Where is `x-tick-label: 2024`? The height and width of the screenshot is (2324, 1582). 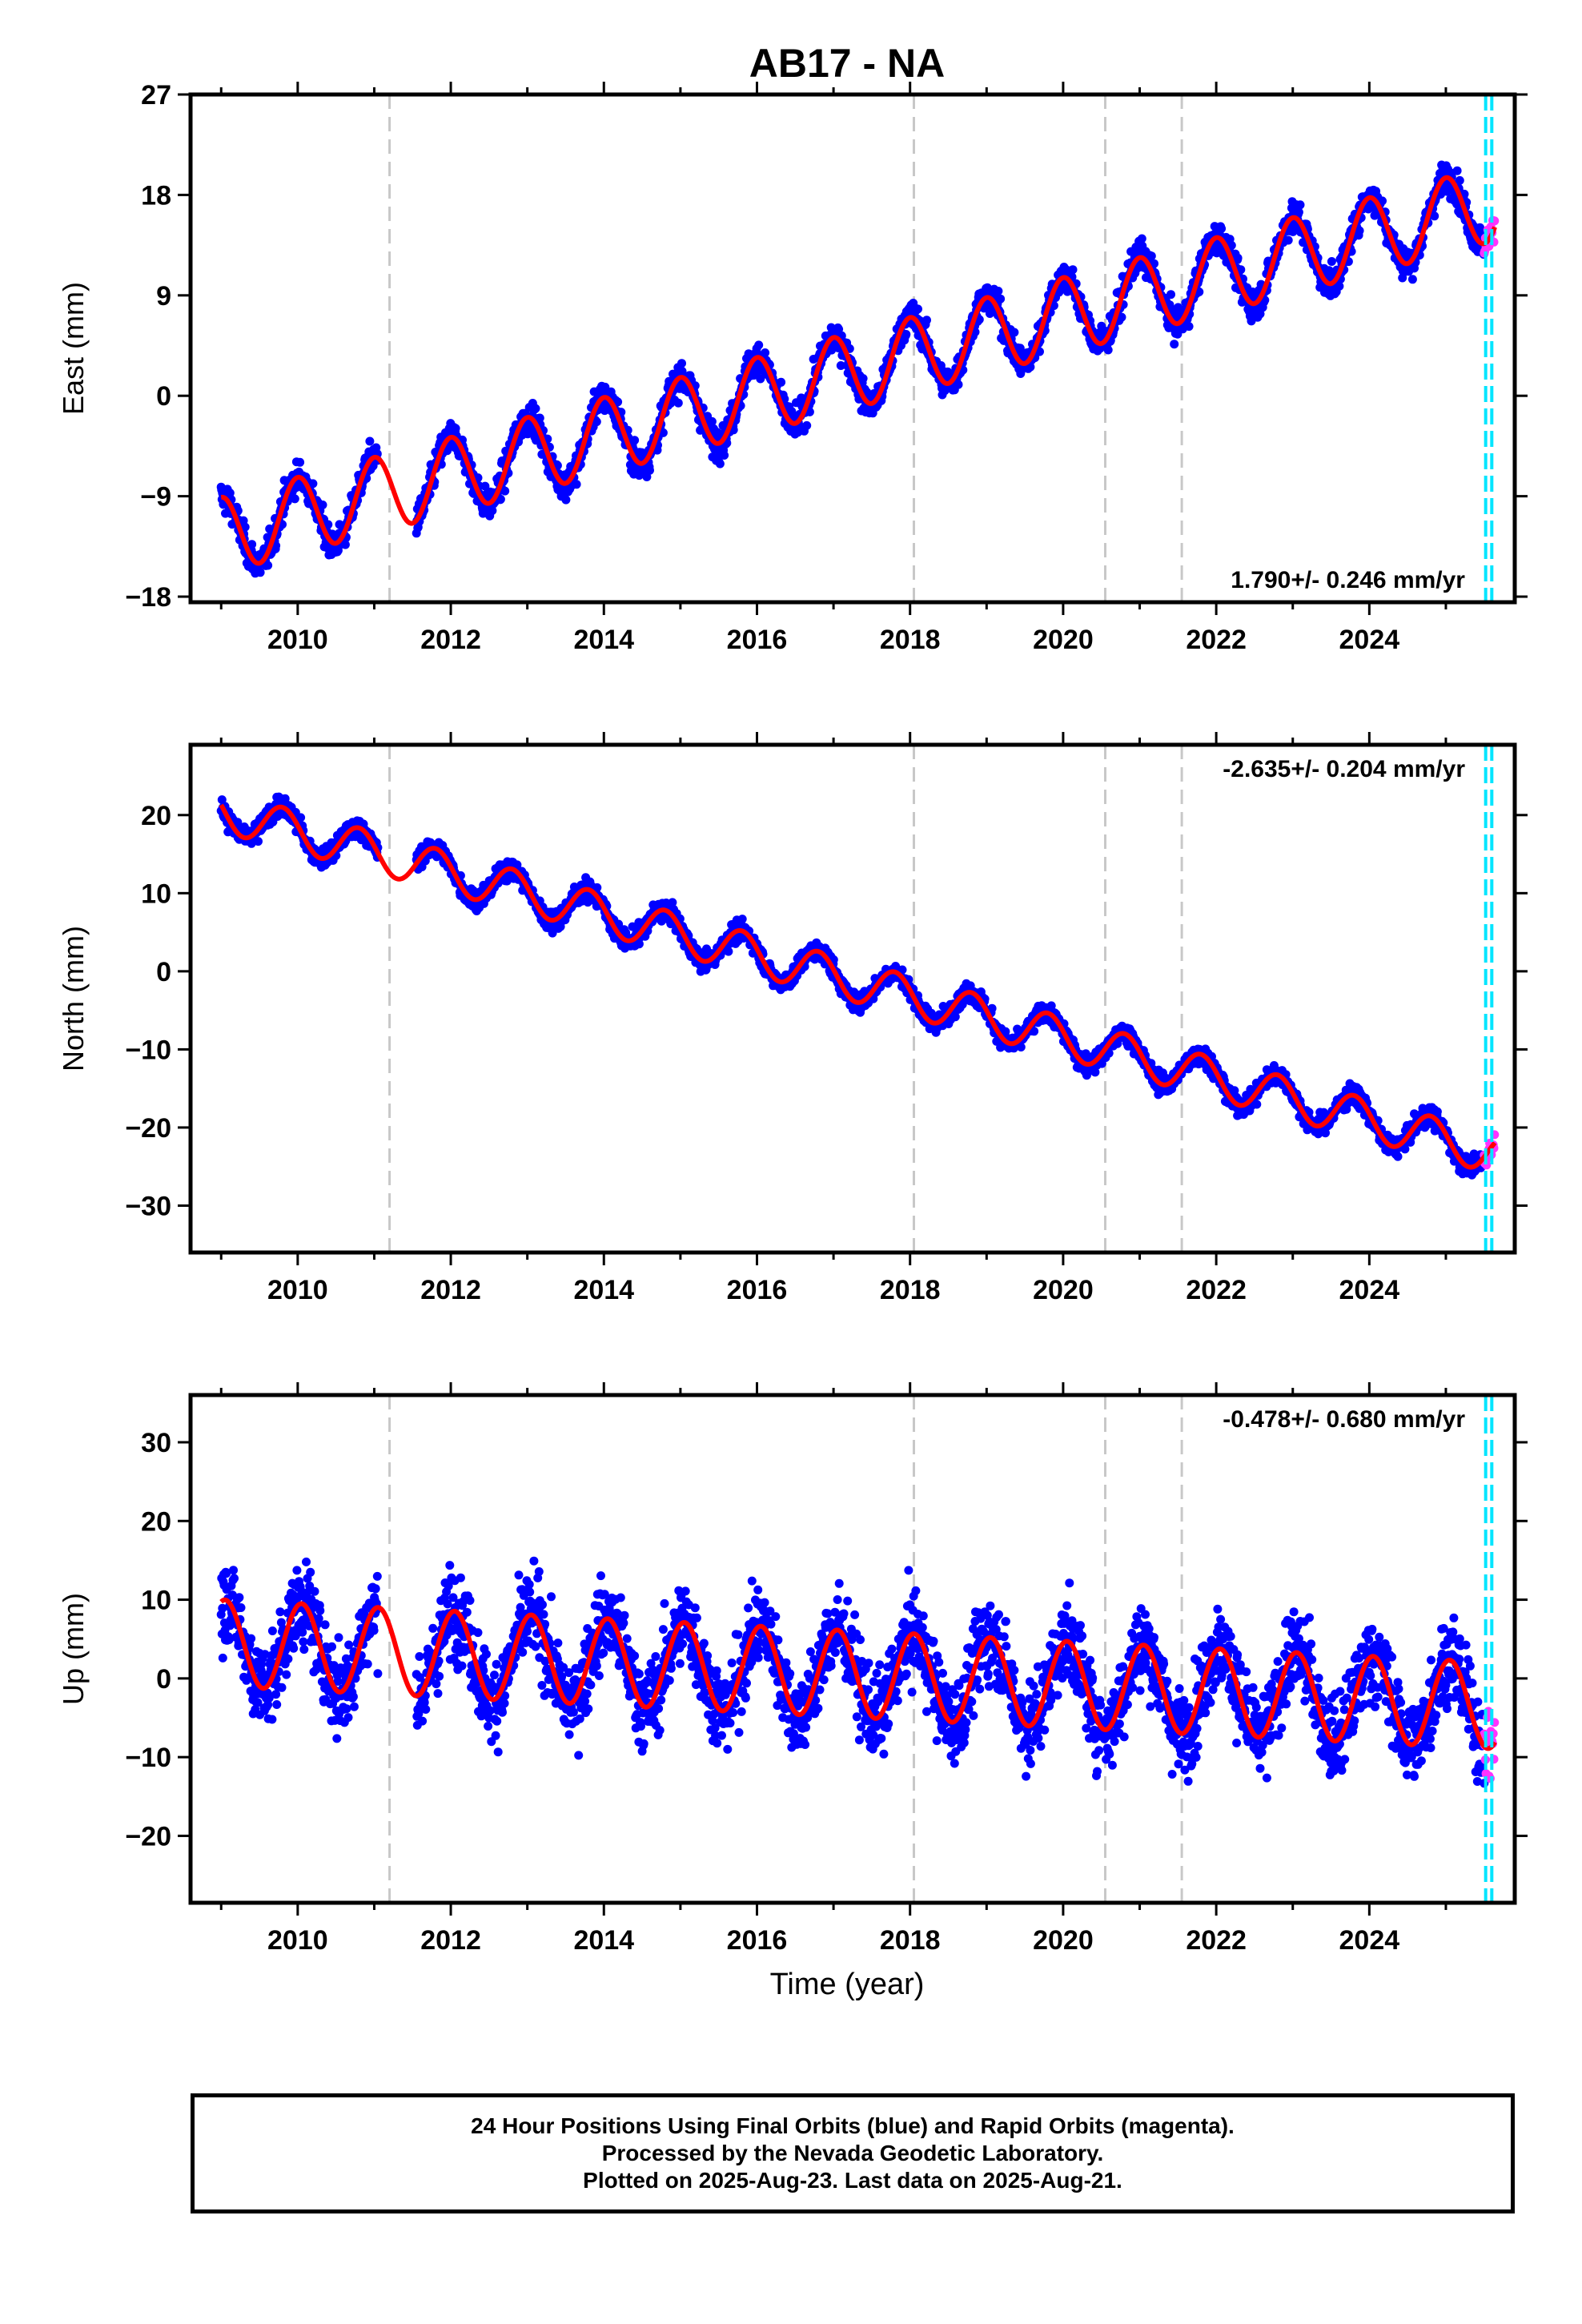
x-tick-label: 2024 is located at coordinates (1369, 640).